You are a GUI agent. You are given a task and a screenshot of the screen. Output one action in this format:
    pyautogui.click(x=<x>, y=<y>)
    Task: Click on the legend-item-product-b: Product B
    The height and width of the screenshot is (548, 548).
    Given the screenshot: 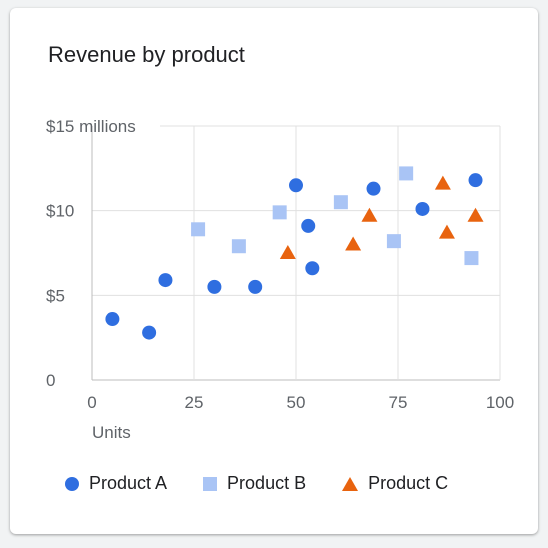 What is the action you would take?
    pyautogui.click(x=254, y=483)
    